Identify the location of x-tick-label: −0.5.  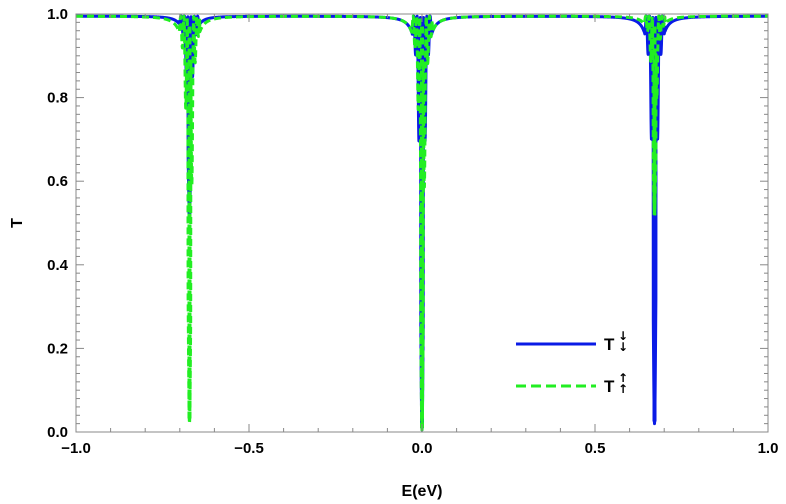
(249, 448).